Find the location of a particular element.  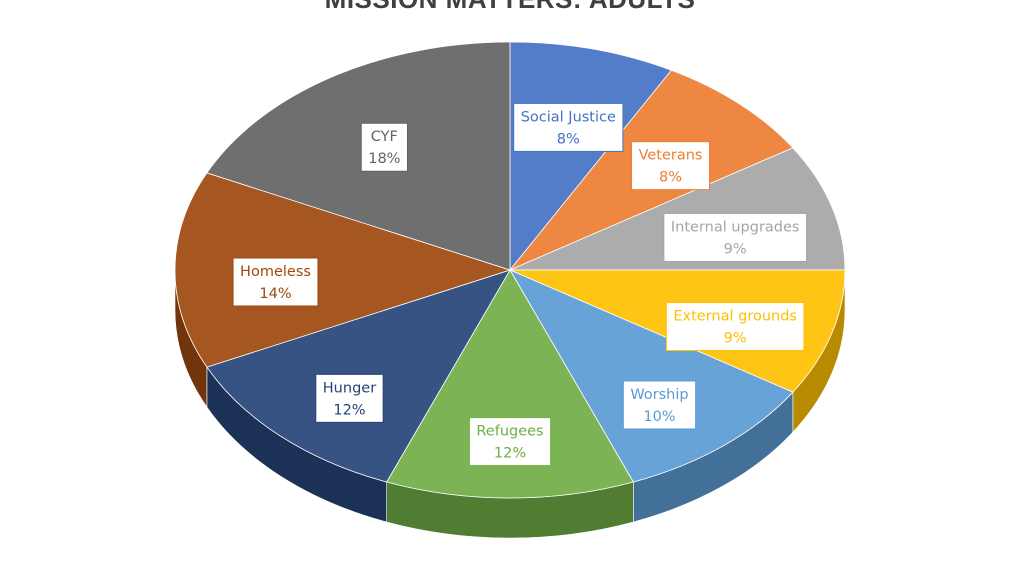

data-label-veterans: Veterans 8% is located at coordinates (670, 166).